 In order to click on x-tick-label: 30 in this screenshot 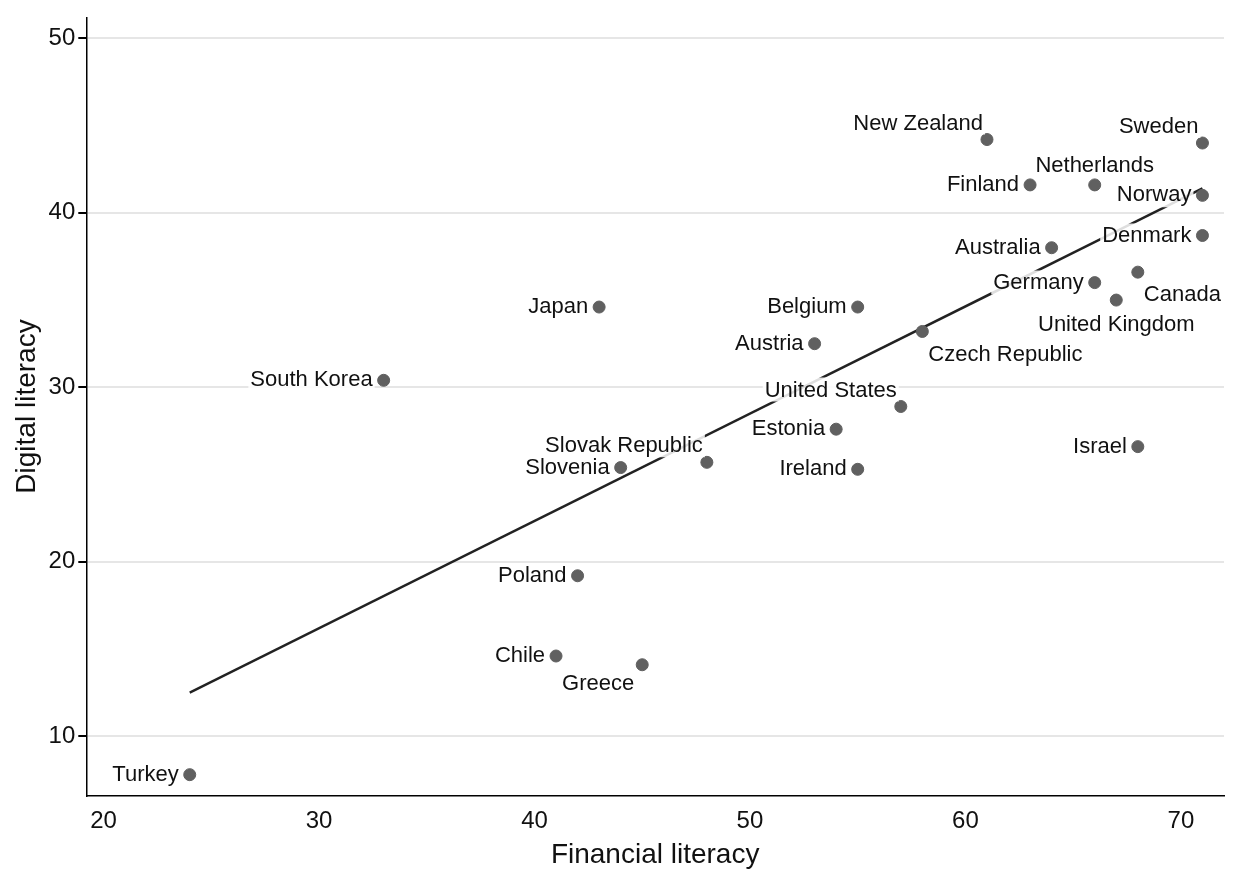, I will do `click(319, 819)`.